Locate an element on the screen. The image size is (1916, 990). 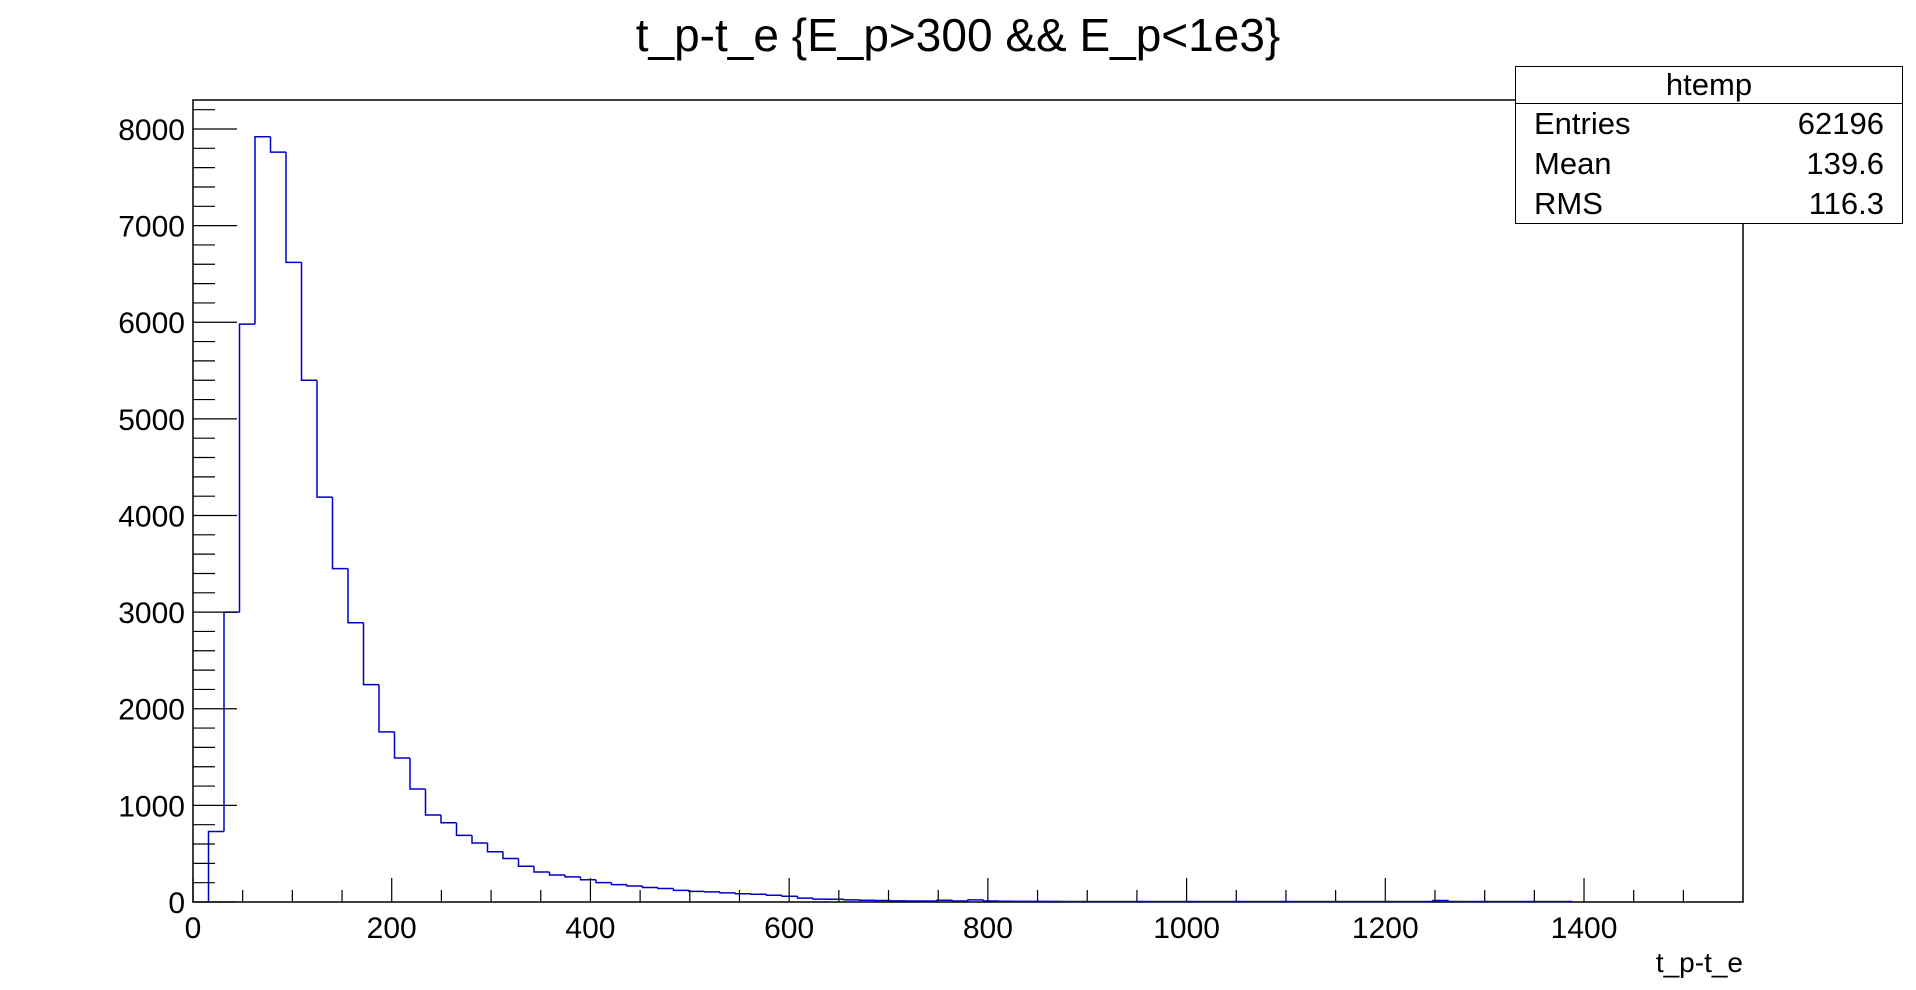
stats-box-title: htemp is located at coordinates (1709, 85).